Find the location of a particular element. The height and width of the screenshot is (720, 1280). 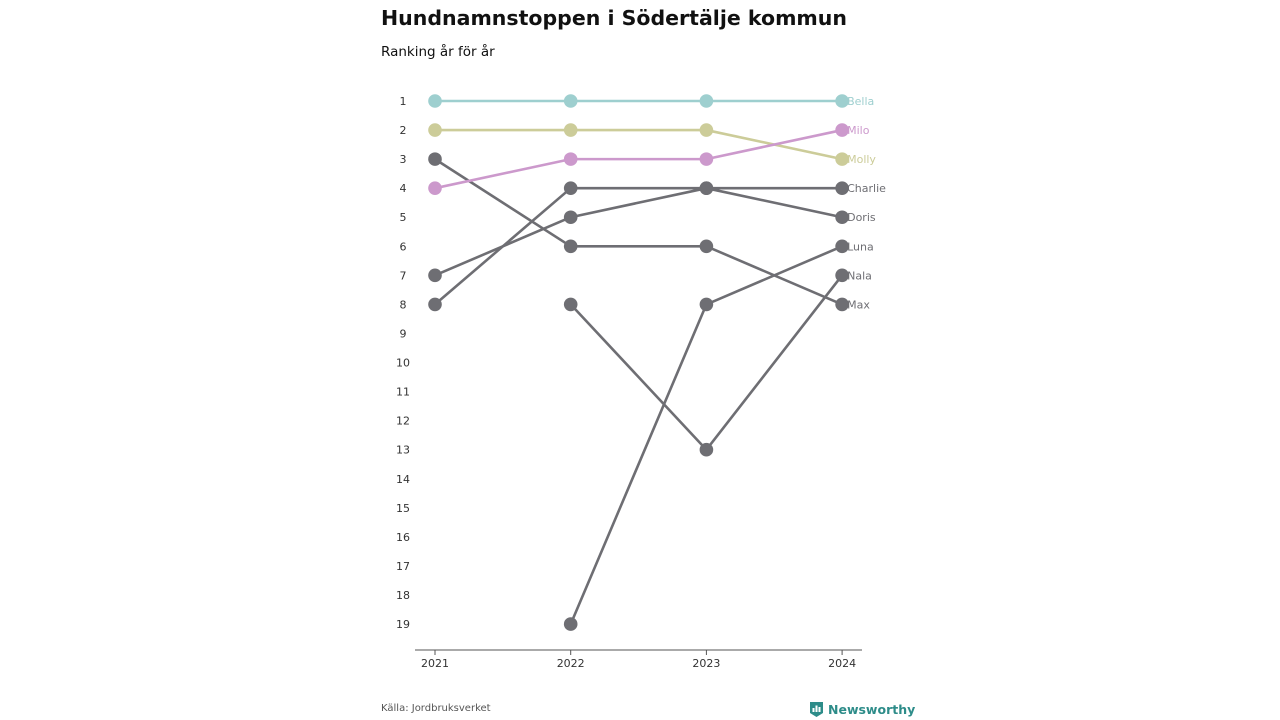

series-line-molly is located at coordinates (638, 144).